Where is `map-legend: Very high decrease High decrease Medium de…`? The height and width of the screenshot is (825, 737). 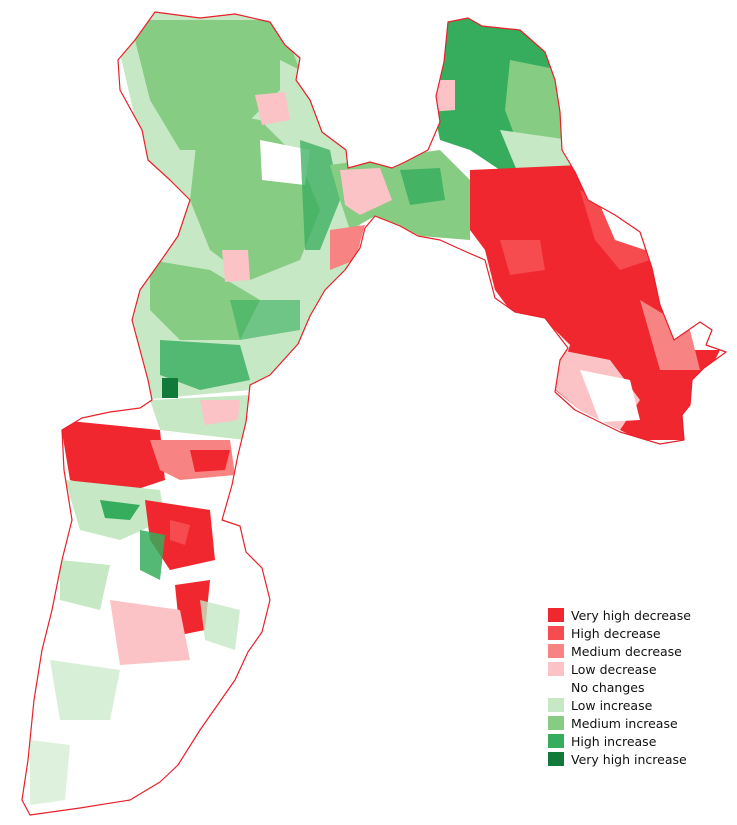 map-legend: Very high decrease High decrease Medium de… is located at coordinates (633, 687).